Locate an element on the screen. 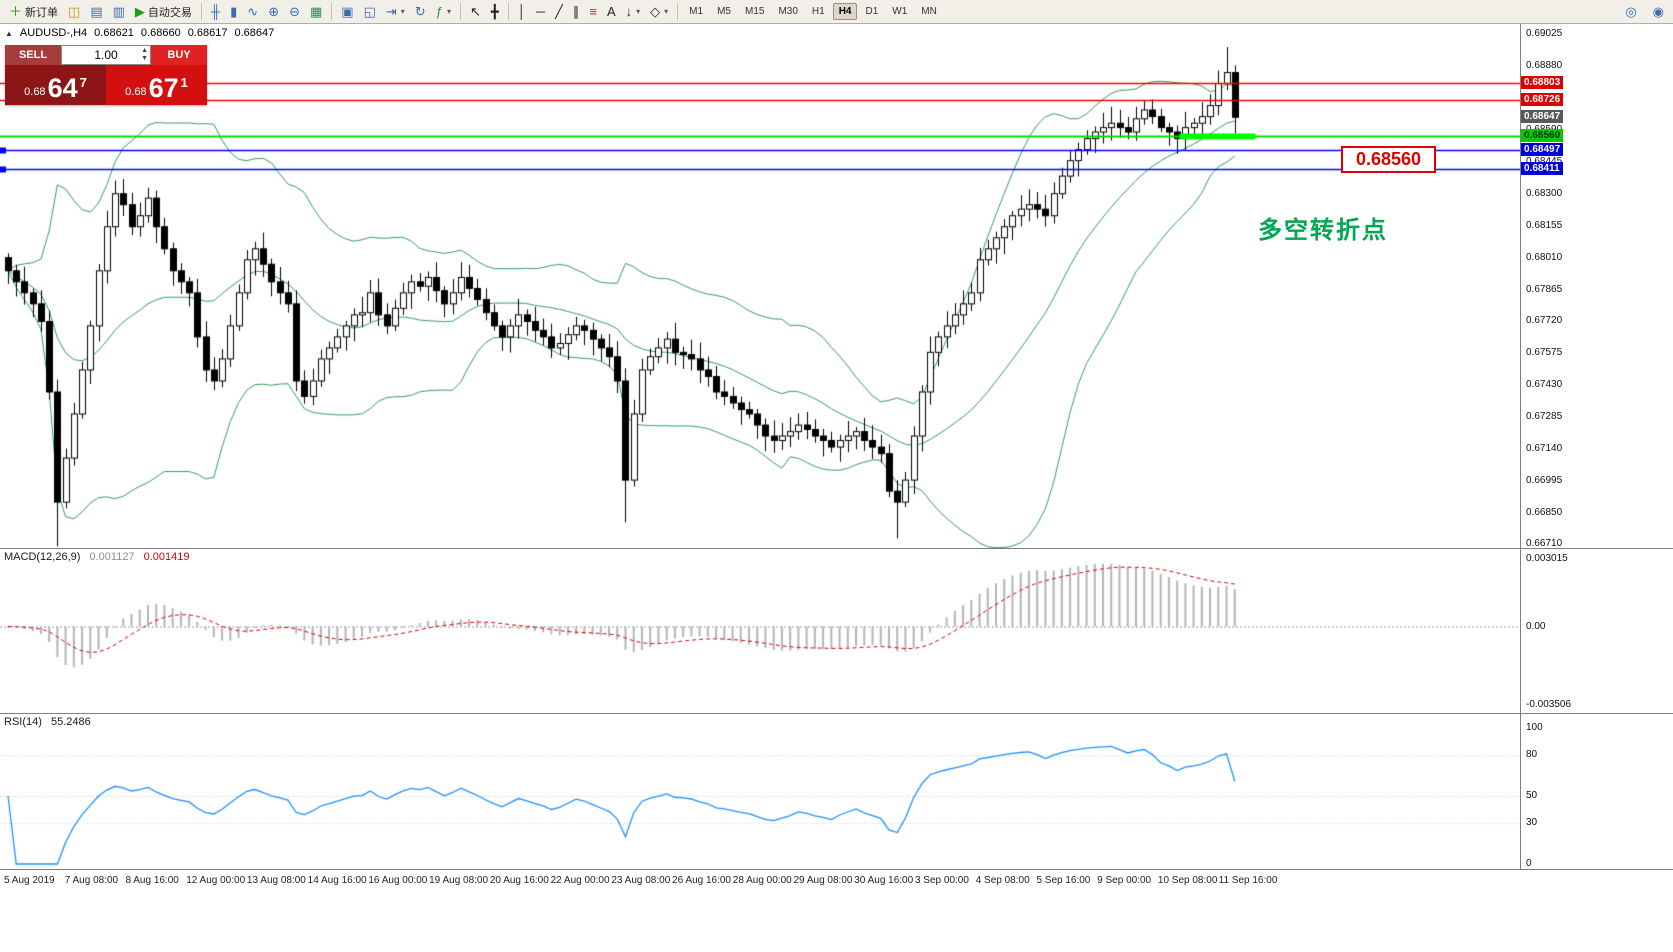 The image size is (1673, 952). volume-down-button: ▼ is located at coordinates (144, 58).